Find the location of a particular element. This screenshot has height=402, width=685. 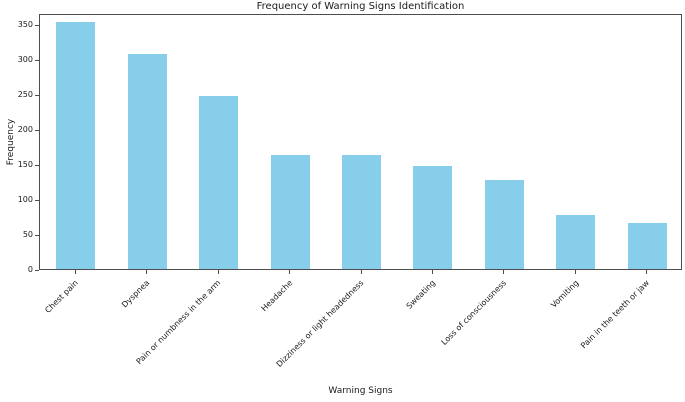

x-tick-label: Sweating is located at coordinates (421, 294).